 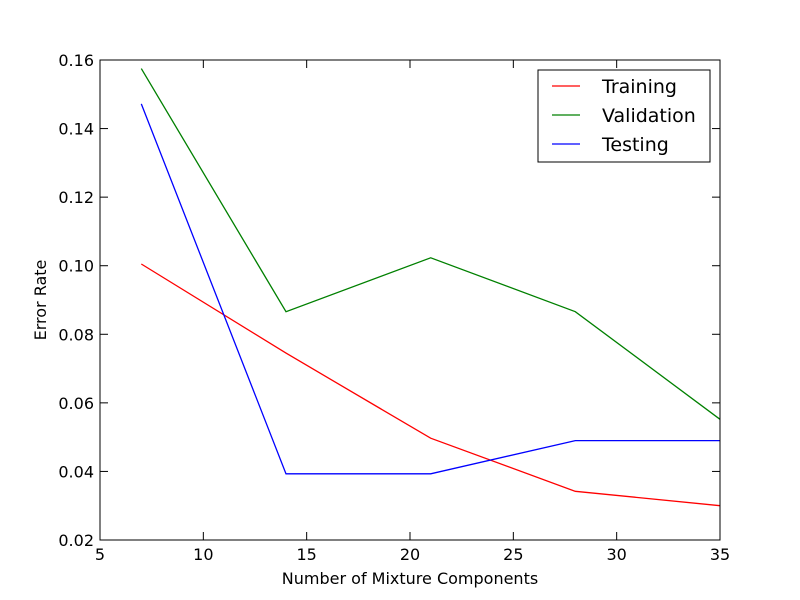 What do you see at coordinates (40, 300) in the screenshot?
I see `y-axis-label: Error Rate` at bounding box center [40, 300].